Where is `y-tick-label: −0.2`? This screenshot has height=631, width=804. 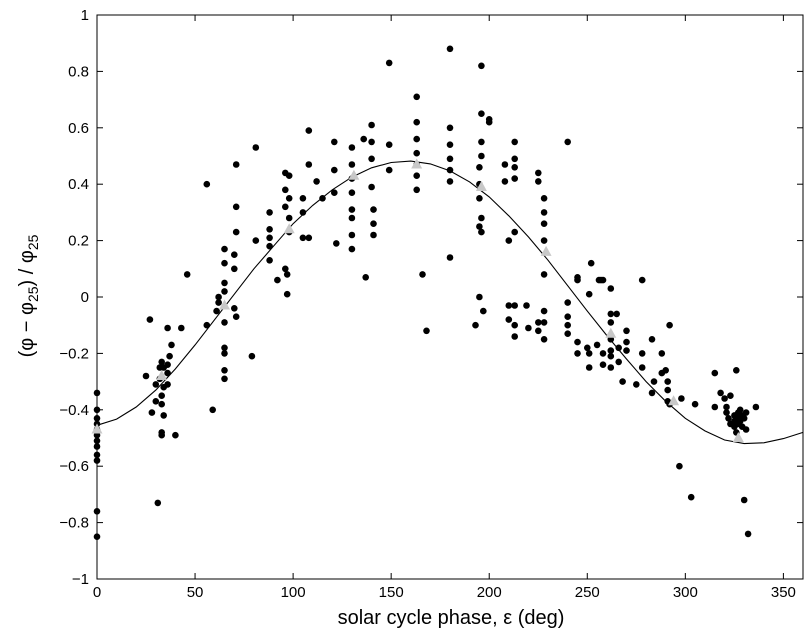
y-tick-label: −0.2 is located at coordinates (74, 353).